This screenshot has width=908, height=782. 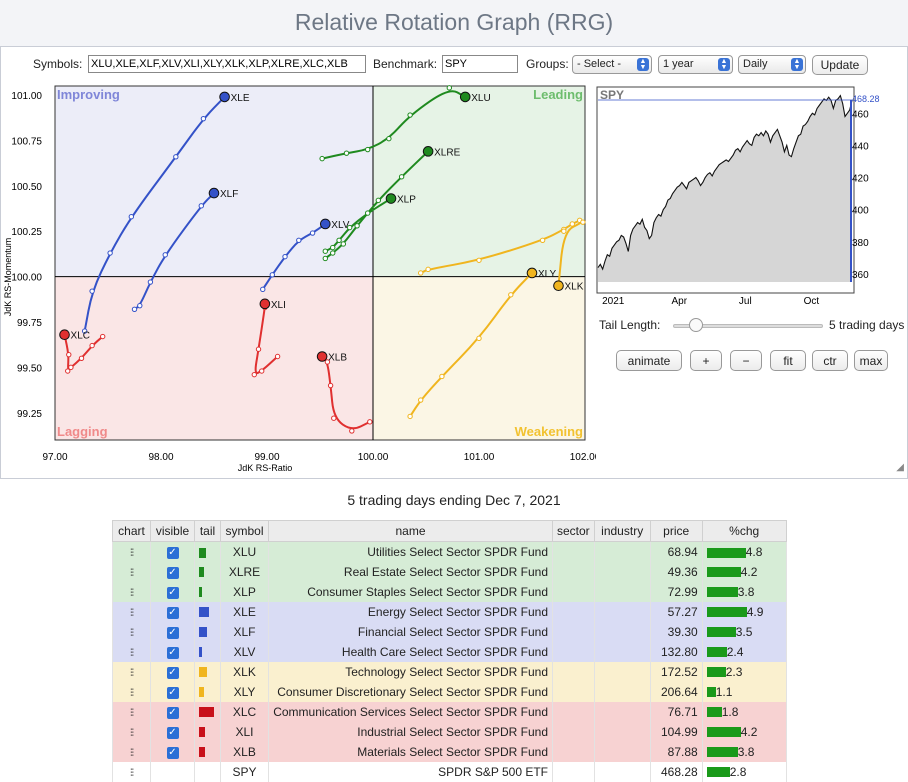 I want to click on column-header-industry: industry, so click(x=622, y=531).